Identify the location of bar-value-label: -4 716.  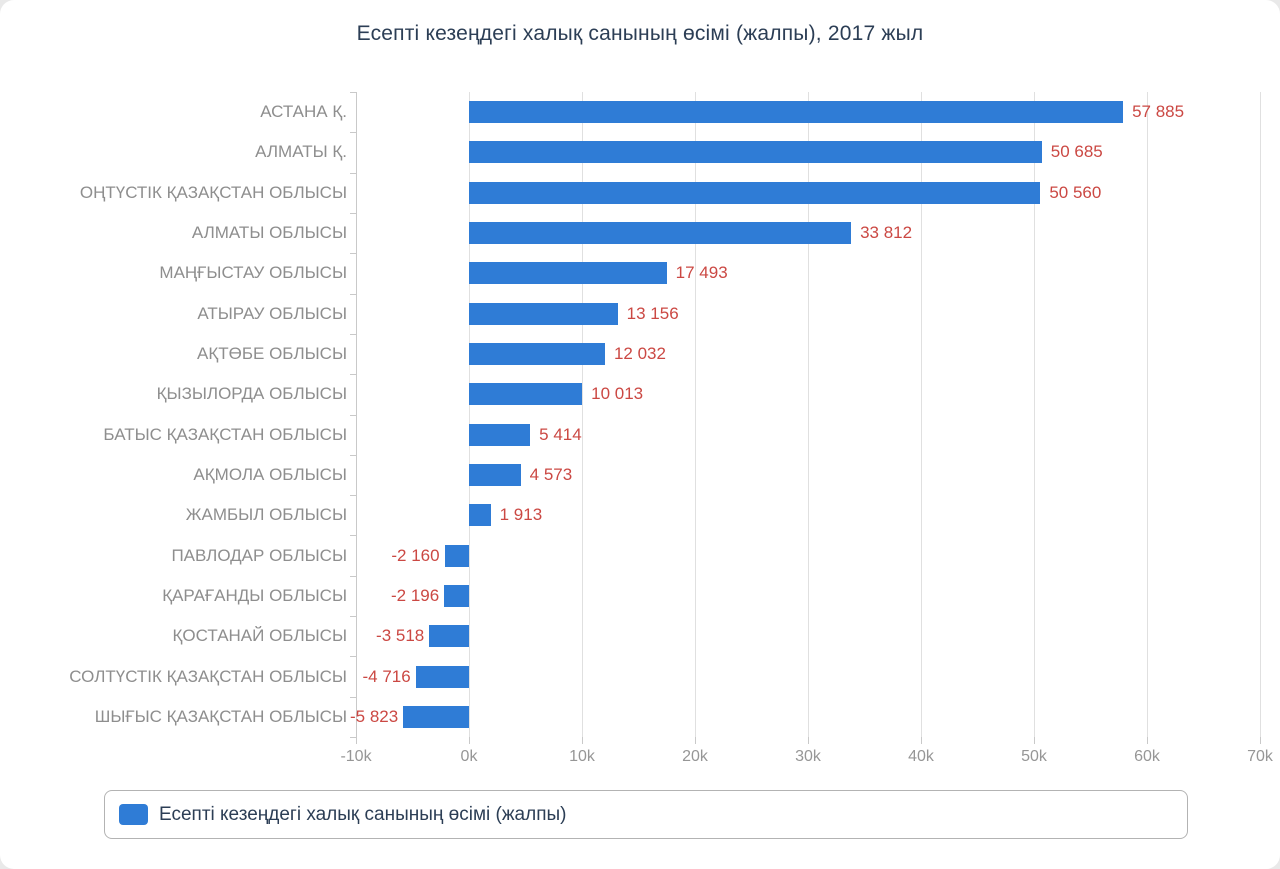
(386, 676).